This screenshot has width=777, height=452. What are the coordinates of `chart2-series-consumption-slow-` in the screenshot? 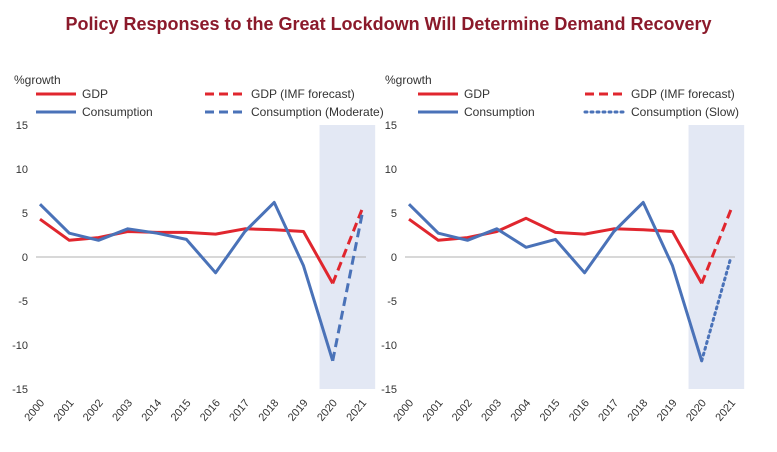 It's located at (716, 309).